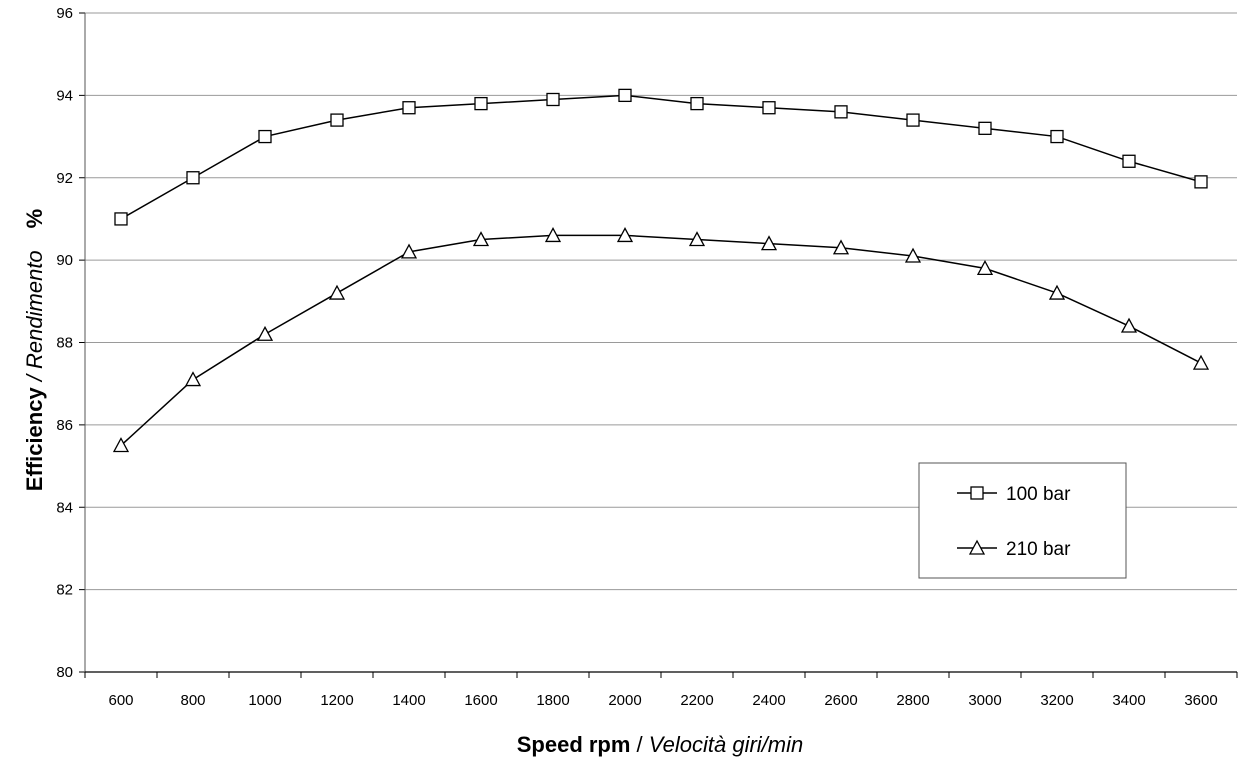  Describe the element at coordinates (64, 260) in the screenshot. I see `y-tick-label: 90` at that location.